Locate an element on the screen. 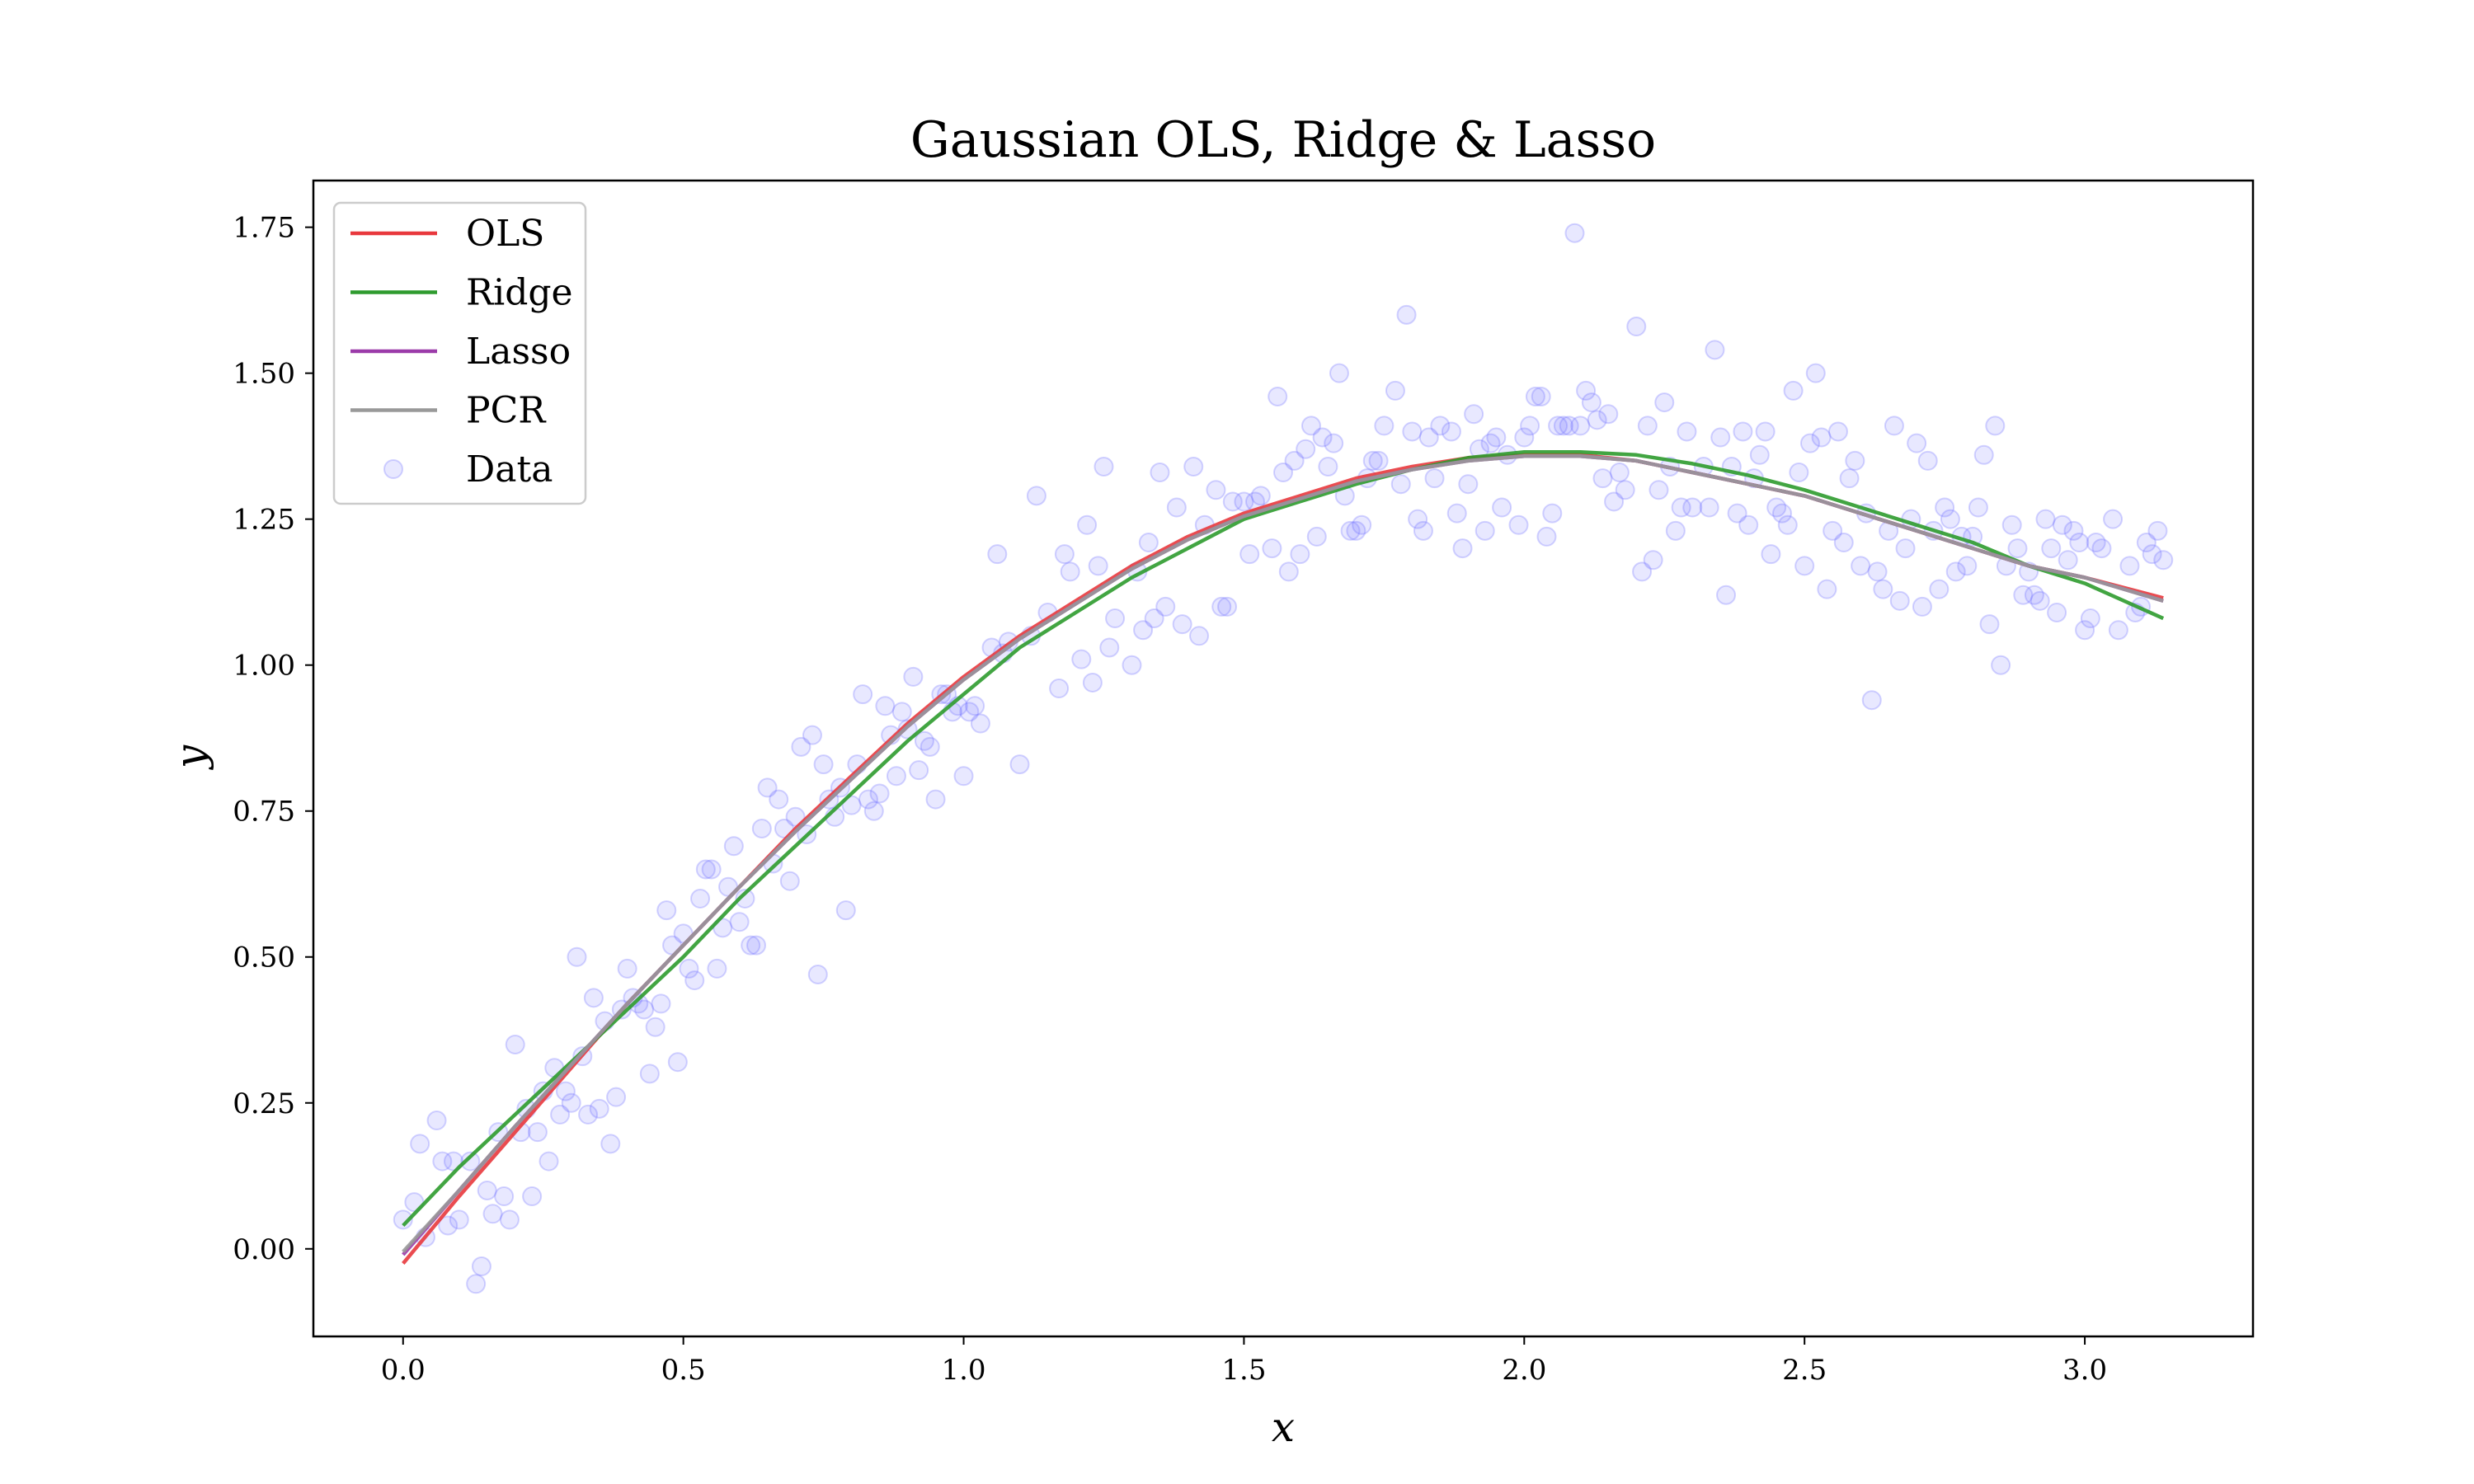  legend-swatch is located at coordinates (393, 469).